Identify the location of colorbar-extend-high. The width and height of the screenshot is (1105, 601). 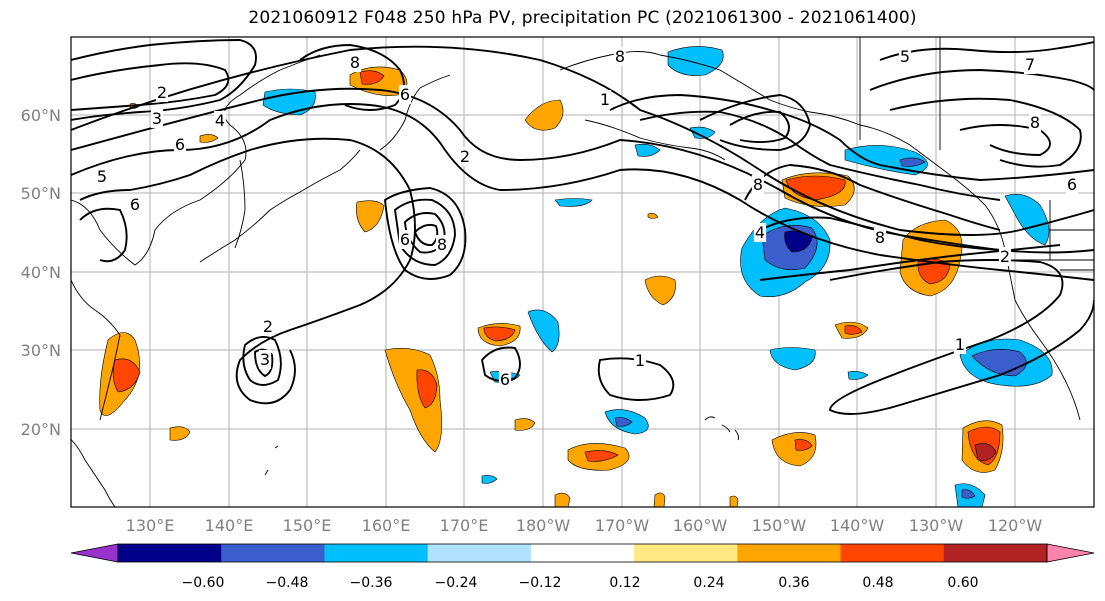
(1070, 553).